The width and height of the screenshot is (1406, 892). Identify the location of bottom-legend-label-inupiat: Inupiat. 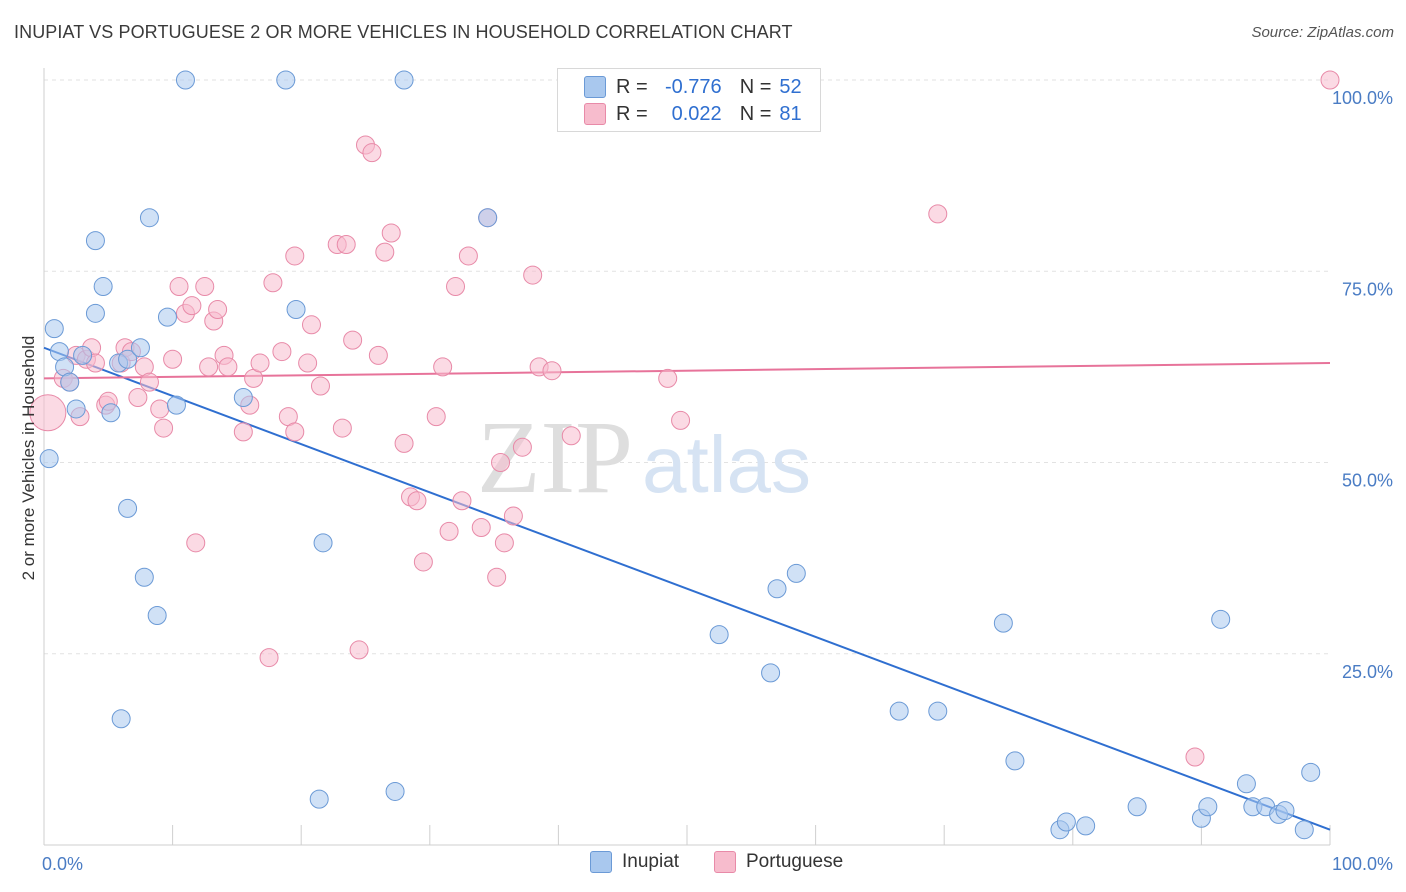
(651, 861).